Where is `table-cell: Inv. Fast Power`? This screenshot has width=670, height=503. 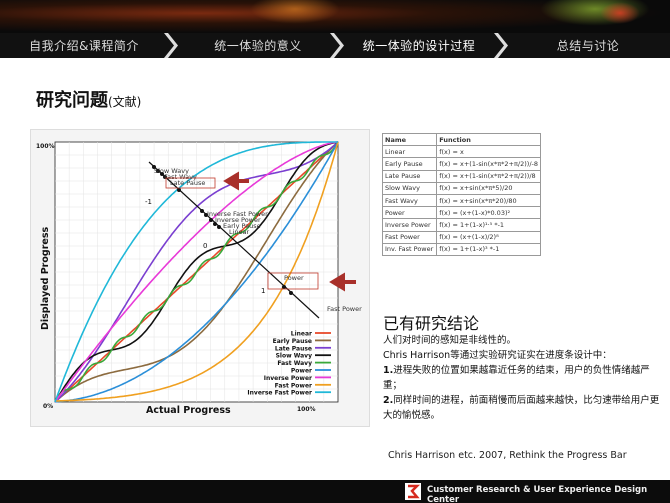
table-cell: Inv. Fast Power is located at coordinates (409, 249).